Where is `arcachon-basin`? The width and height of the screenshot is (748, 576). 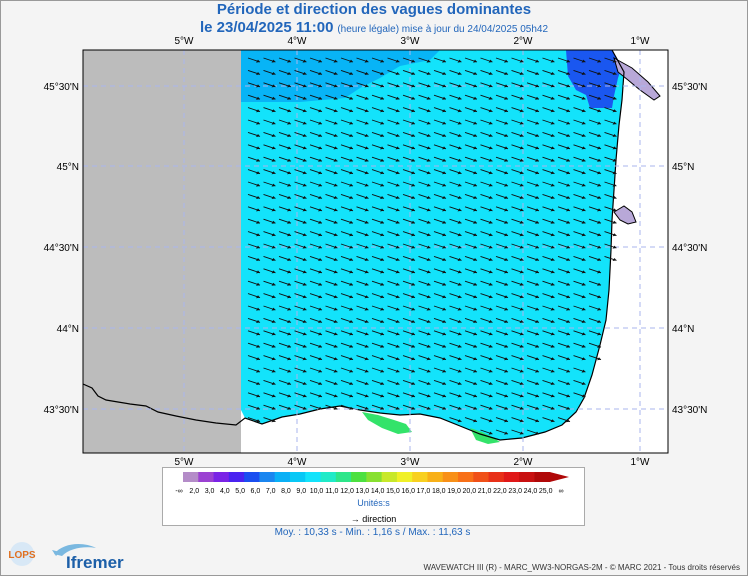 arcachon-basin is located at coordinates (625, 215).